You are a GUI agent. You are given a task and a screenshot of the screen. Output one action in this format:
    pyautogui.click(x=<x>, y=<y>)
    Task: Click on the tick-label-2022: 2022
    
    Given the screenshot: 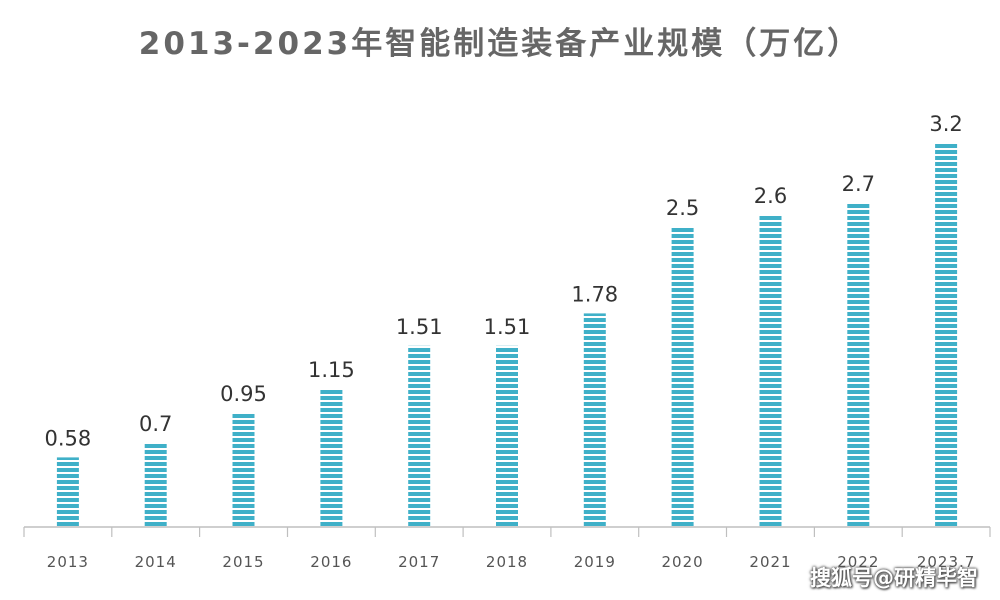 What is the action you would take?
    pyautogui.click(x=858, y=562)
    